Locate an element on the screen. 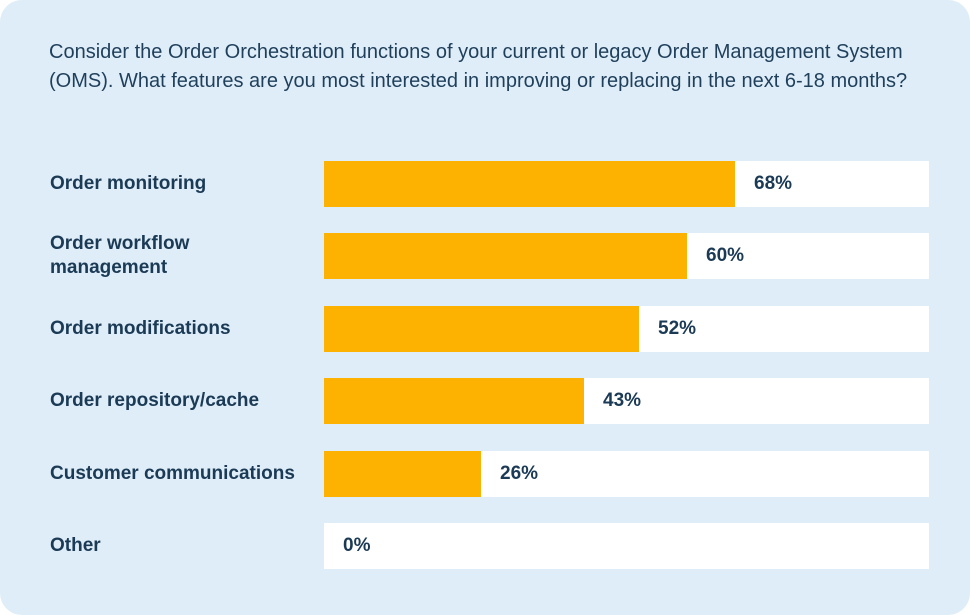  bar-track: 0% is located at coordinates (626, 546).